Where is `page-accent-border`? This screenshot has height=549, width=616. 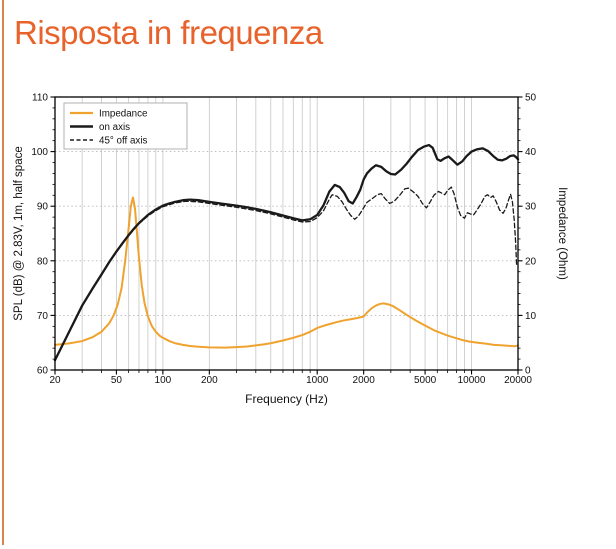 page-accent-border is located at coordinates (3, 272).